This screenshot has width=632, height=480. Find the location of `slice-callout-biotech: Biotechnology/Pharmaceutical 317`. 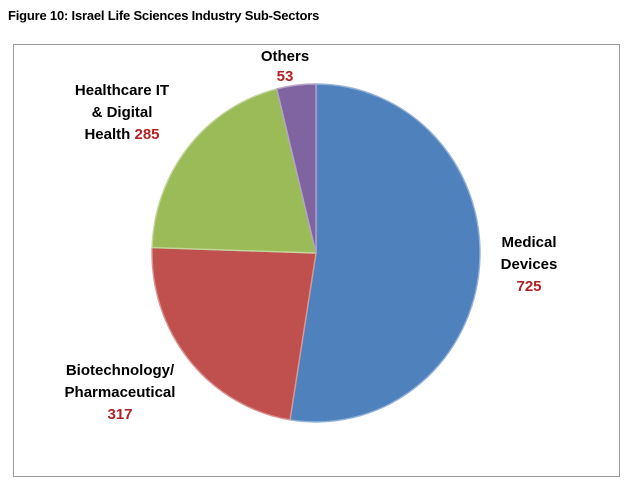

slice-callout-biotech: Biotechnology/Pharmaceutical 317 is located at coordinates (120, 393).